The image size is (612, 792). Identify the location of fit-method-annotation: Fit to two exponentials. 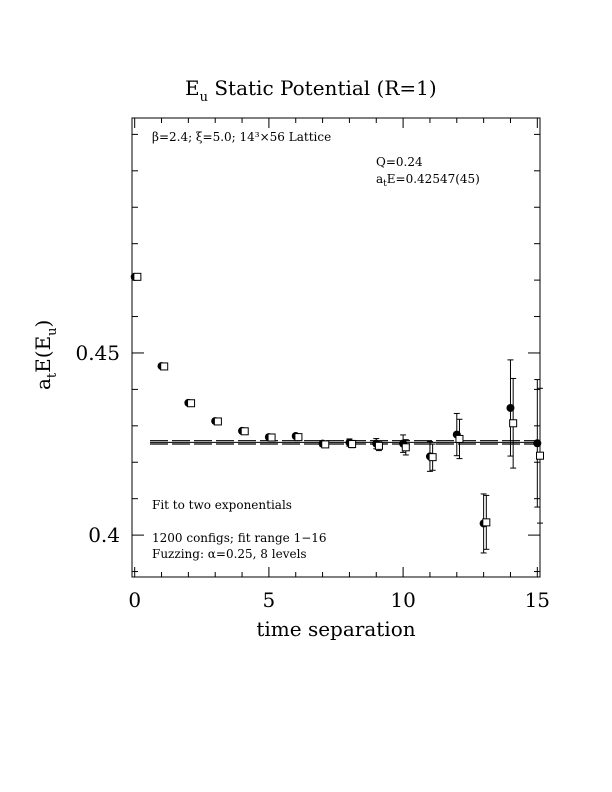
(222, 505).